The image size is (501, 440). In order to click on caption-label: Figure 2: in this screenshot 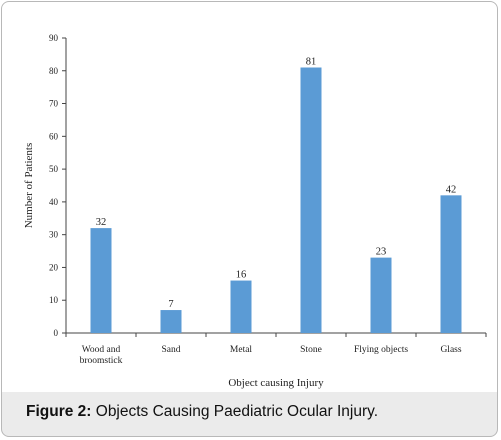, I will do `click(59, 411)`.